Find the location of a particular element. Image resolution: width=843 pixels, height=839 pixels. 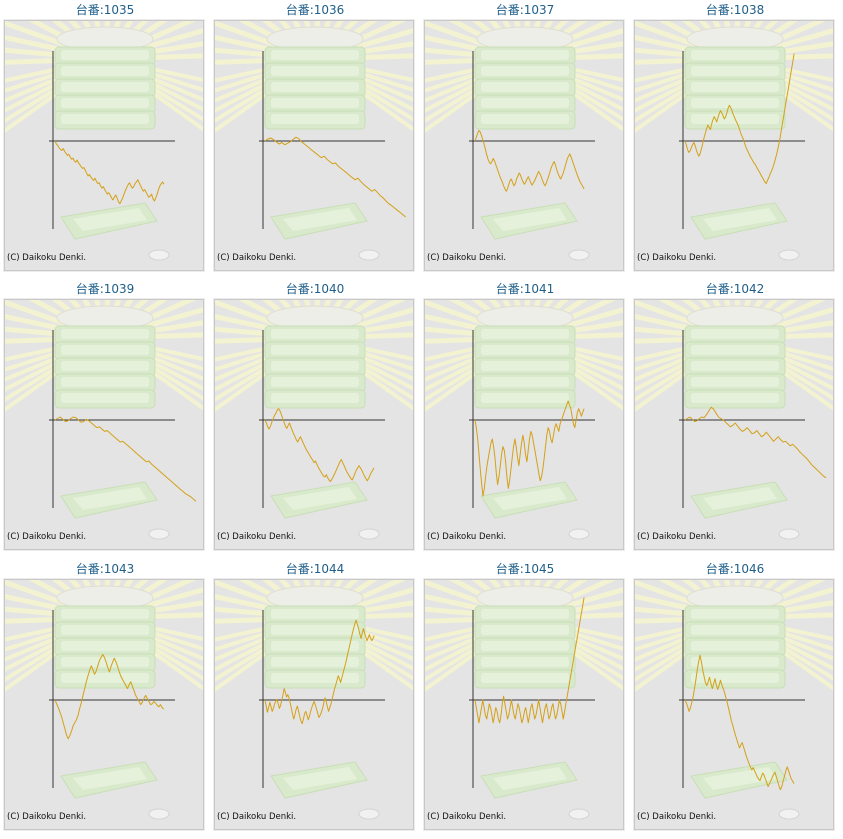

machine-chart: 台番:1040 (C) Daikoku Denki. is located at coordinates (314, 418).